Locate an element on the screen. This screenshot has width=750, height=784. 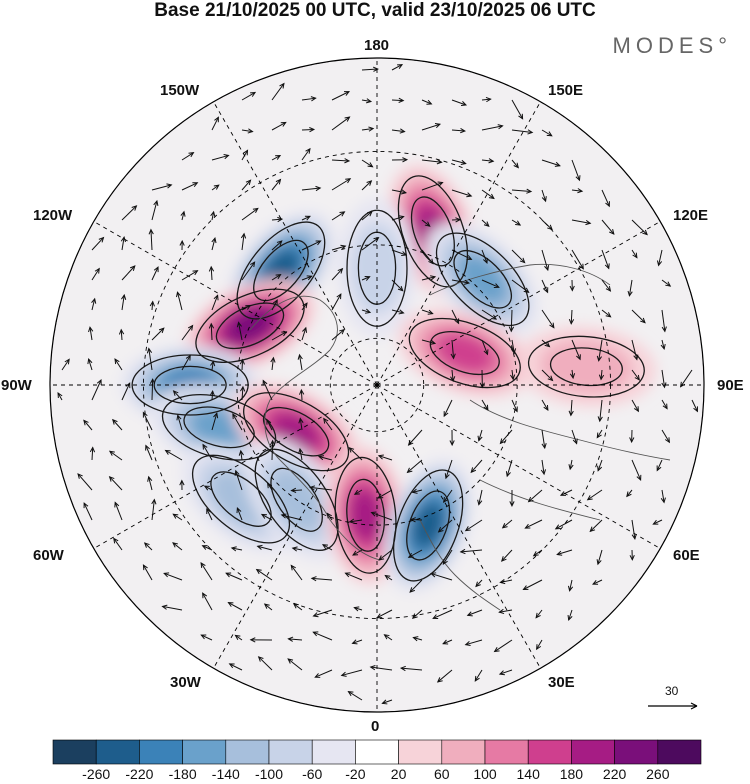
colorbar-tick-label: -20 is located at coordinates (355, 774).